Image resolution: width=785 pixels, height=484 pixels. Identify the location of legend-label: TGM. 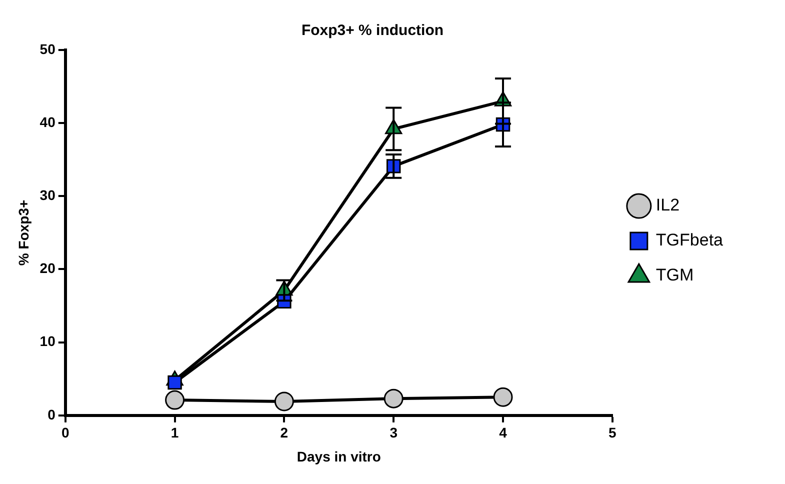
(675, 275).